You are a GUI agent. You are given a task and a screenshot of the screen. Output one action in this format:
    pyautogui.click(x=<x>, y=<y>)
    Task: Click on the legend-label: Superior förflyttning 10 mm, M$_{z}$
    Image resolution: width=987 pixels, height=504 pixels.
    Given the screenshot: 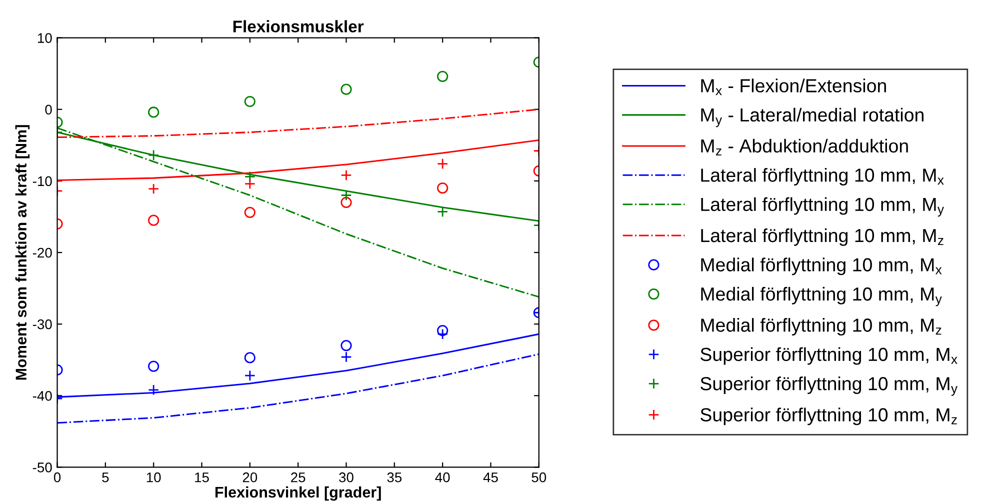 What is the action you would take?
    pyautogui.click(x=828, y=417)
    